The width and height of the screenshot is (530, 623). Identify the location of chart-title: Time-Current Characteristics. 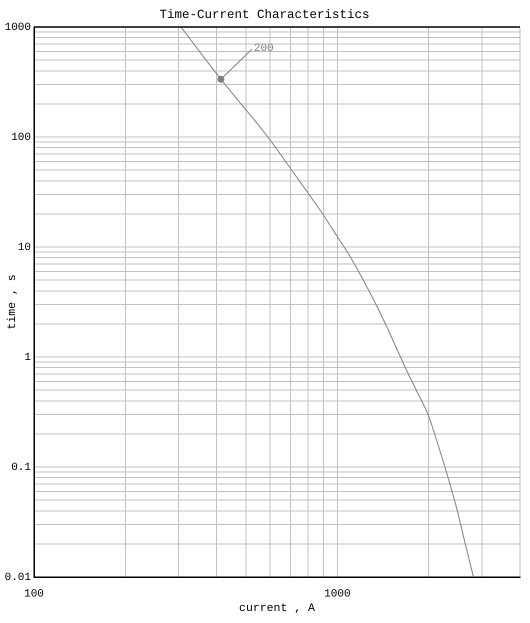
(264, 15).